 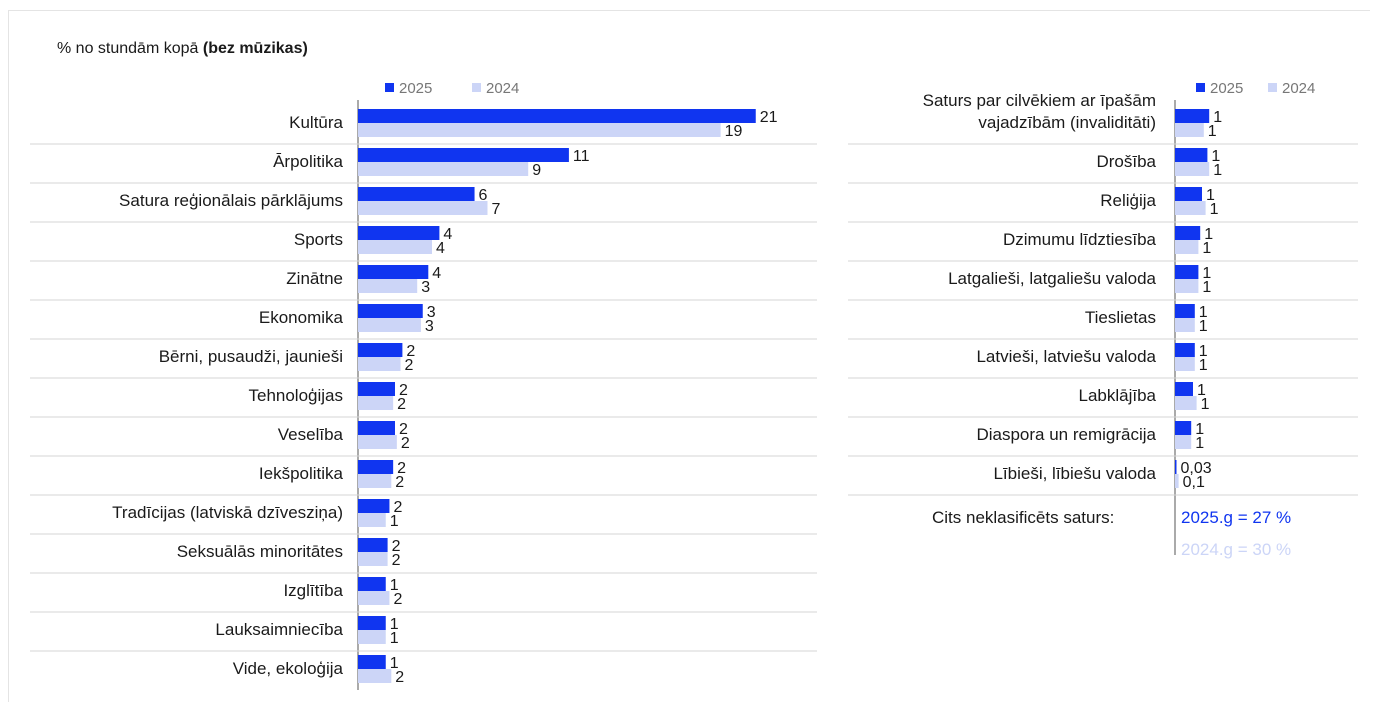 I want to click on other-value-2024: 2024.g = 30 %, so click(x=1236, y=549).